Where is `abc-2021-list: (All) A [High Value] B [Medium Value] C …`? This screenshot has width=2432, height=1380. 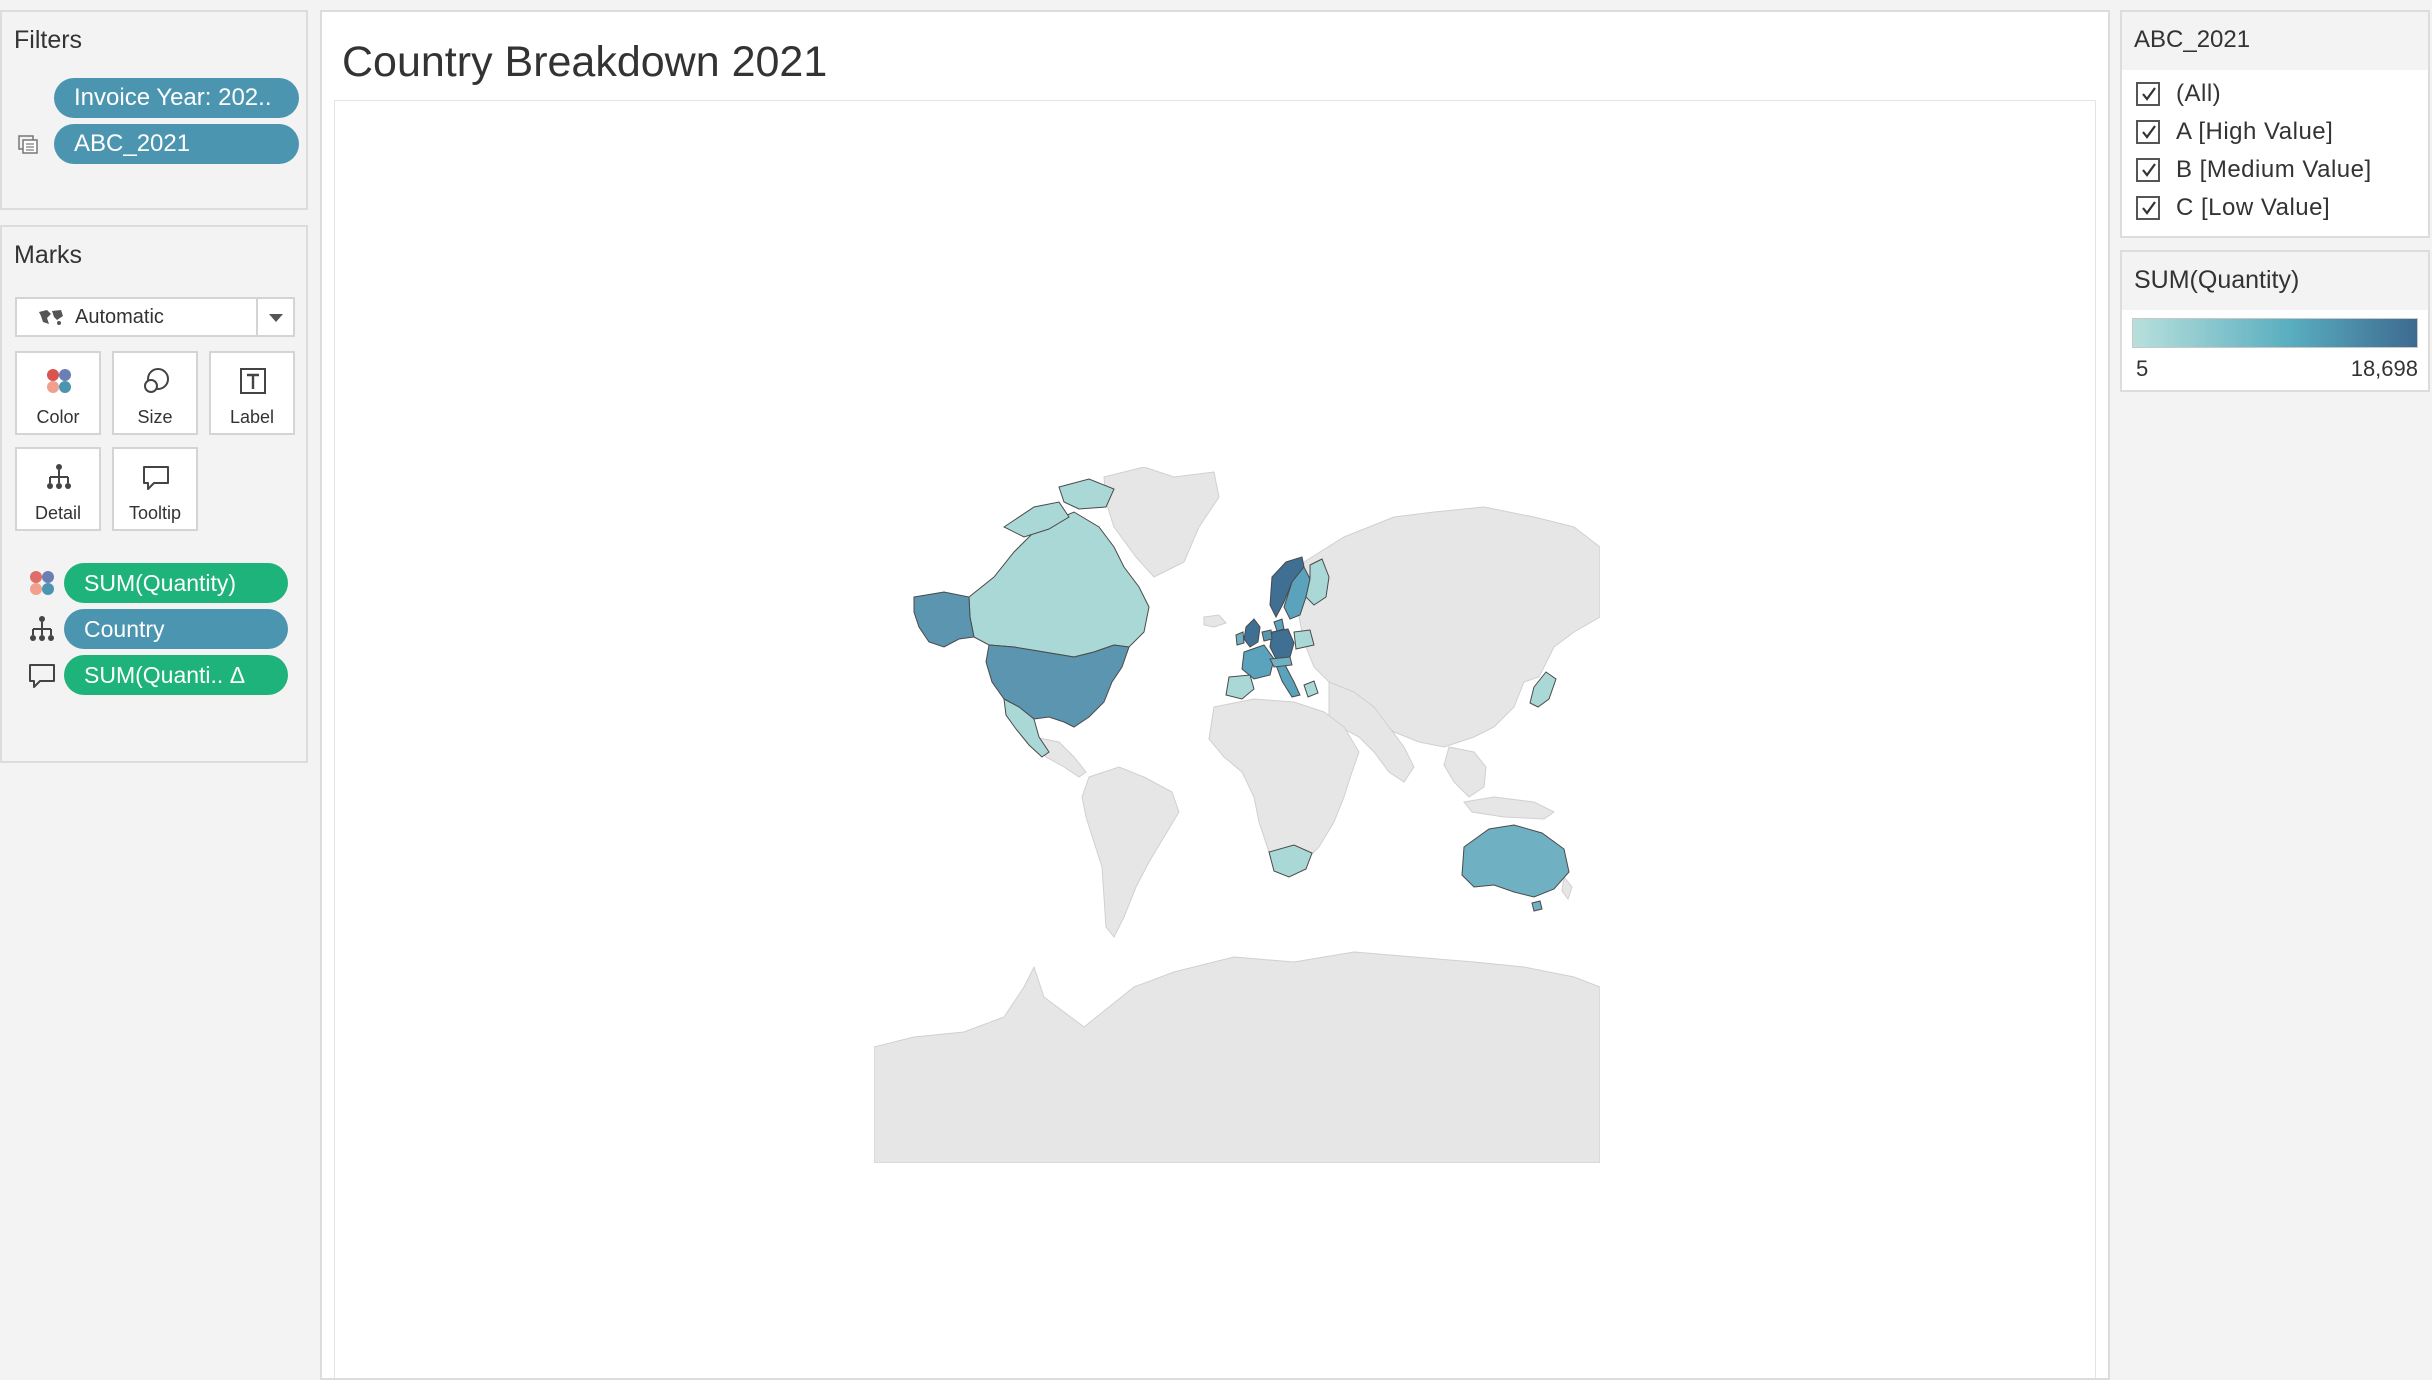 abc-2021-list: (All) A [High Value] B [Medium Value] C … is located at coordinates (2275, 153).